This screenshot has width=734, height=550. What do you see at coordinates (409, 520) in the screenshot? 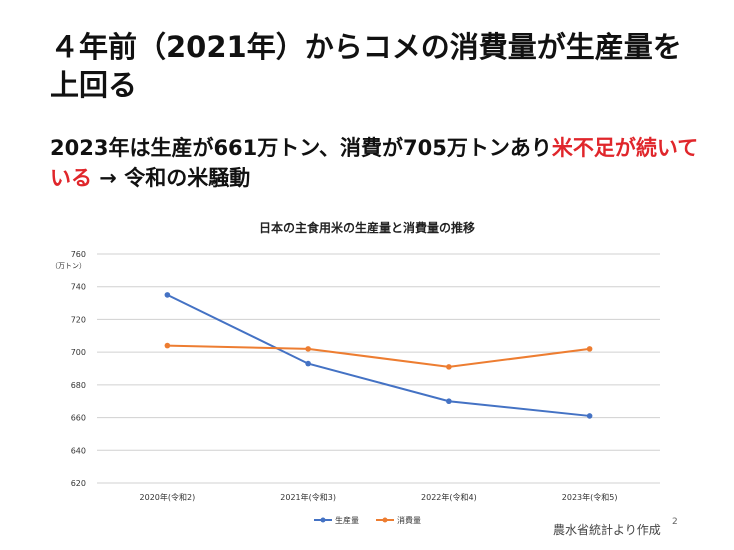
I see `legend-label: 消費量` at bounding box center [409, 520].